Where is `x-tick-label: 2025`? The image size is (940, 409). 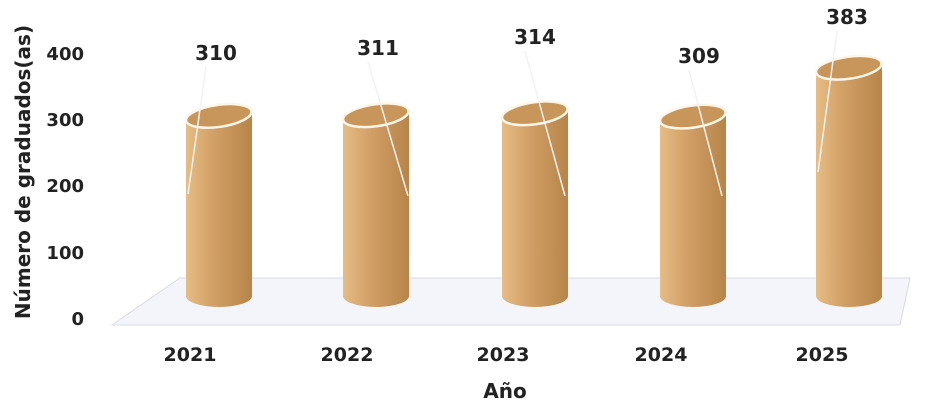 x-tick-label: 2025 is located at coordinates (822, 355).